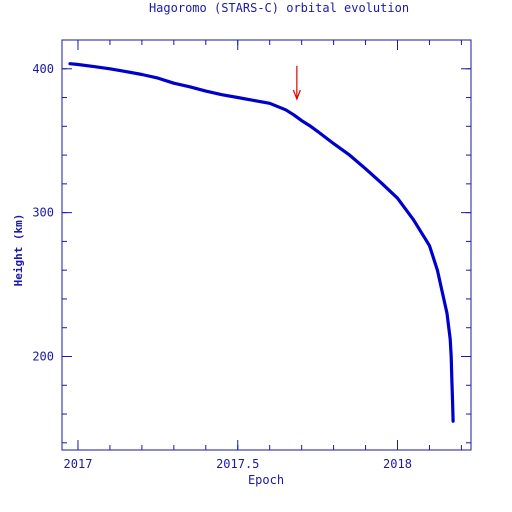 Image resolution: width=512 pixels, height=512 pixels. Describe the element at coordinates (296, 95) in the screenshot. I see `annotation-arrow-head` at that location.